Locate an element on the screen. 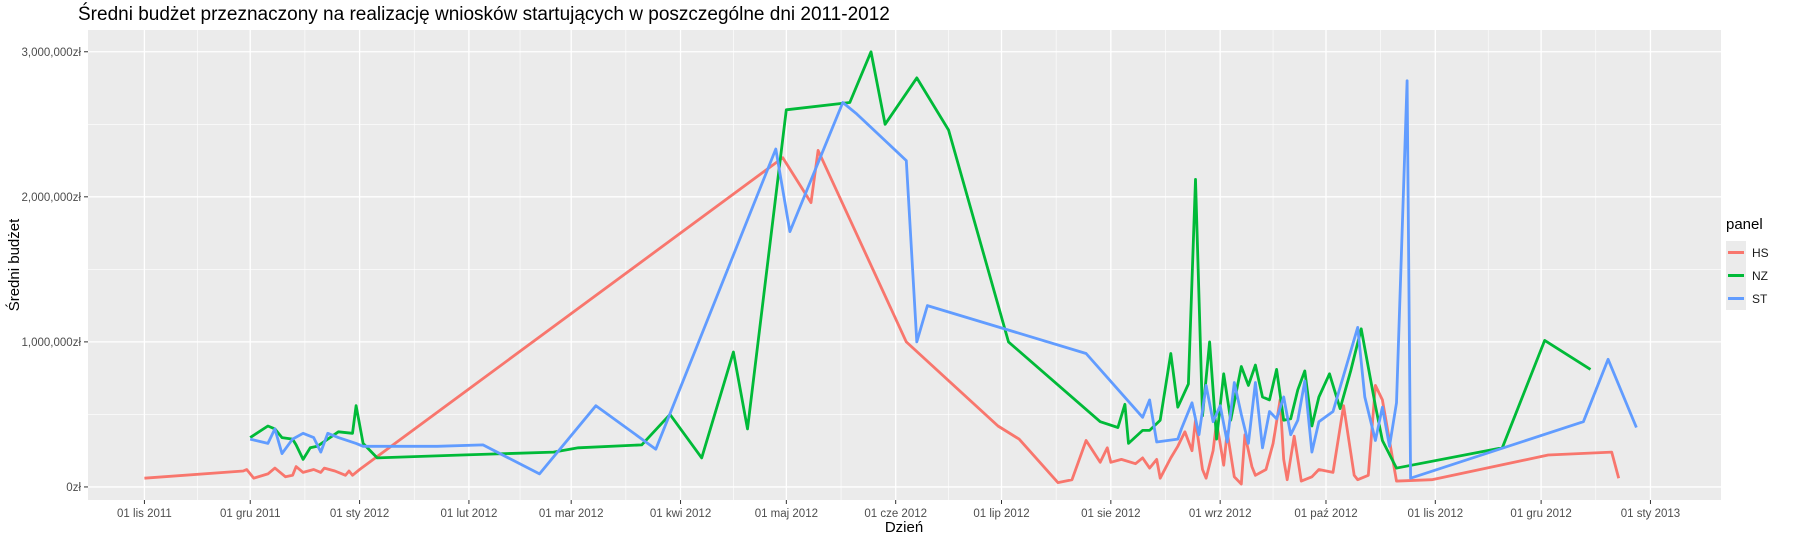  legend-items: HS NZ ST is located at coordinates (1761, 275).